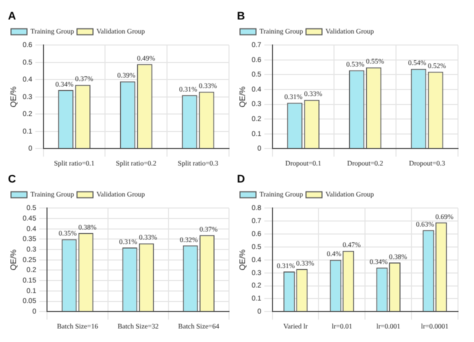  I want to click on chart-title: C, so click(12, 180).